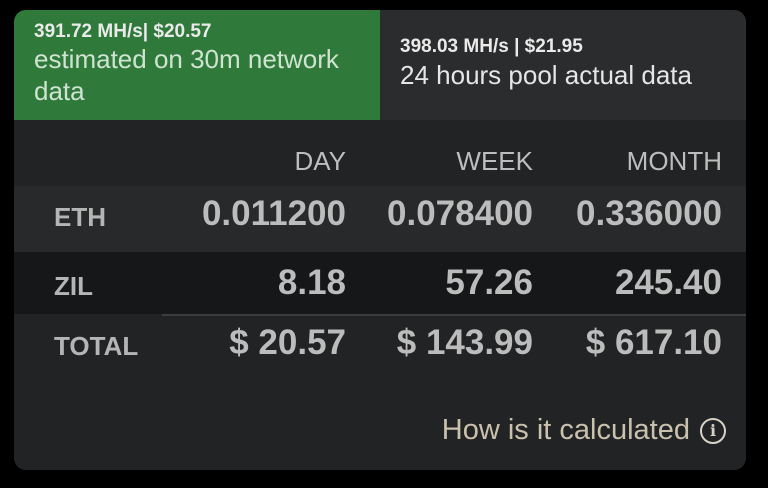  Describe the element at coordinates (380, 283) in the screenshot. I see `table-row-zil` at that location.